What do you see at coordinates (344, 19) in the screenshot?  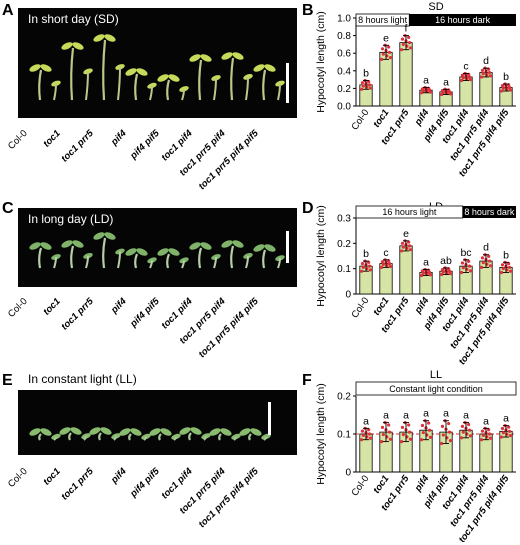 I see `y-tick-label: 1.0` at bounding box center [344, 19].